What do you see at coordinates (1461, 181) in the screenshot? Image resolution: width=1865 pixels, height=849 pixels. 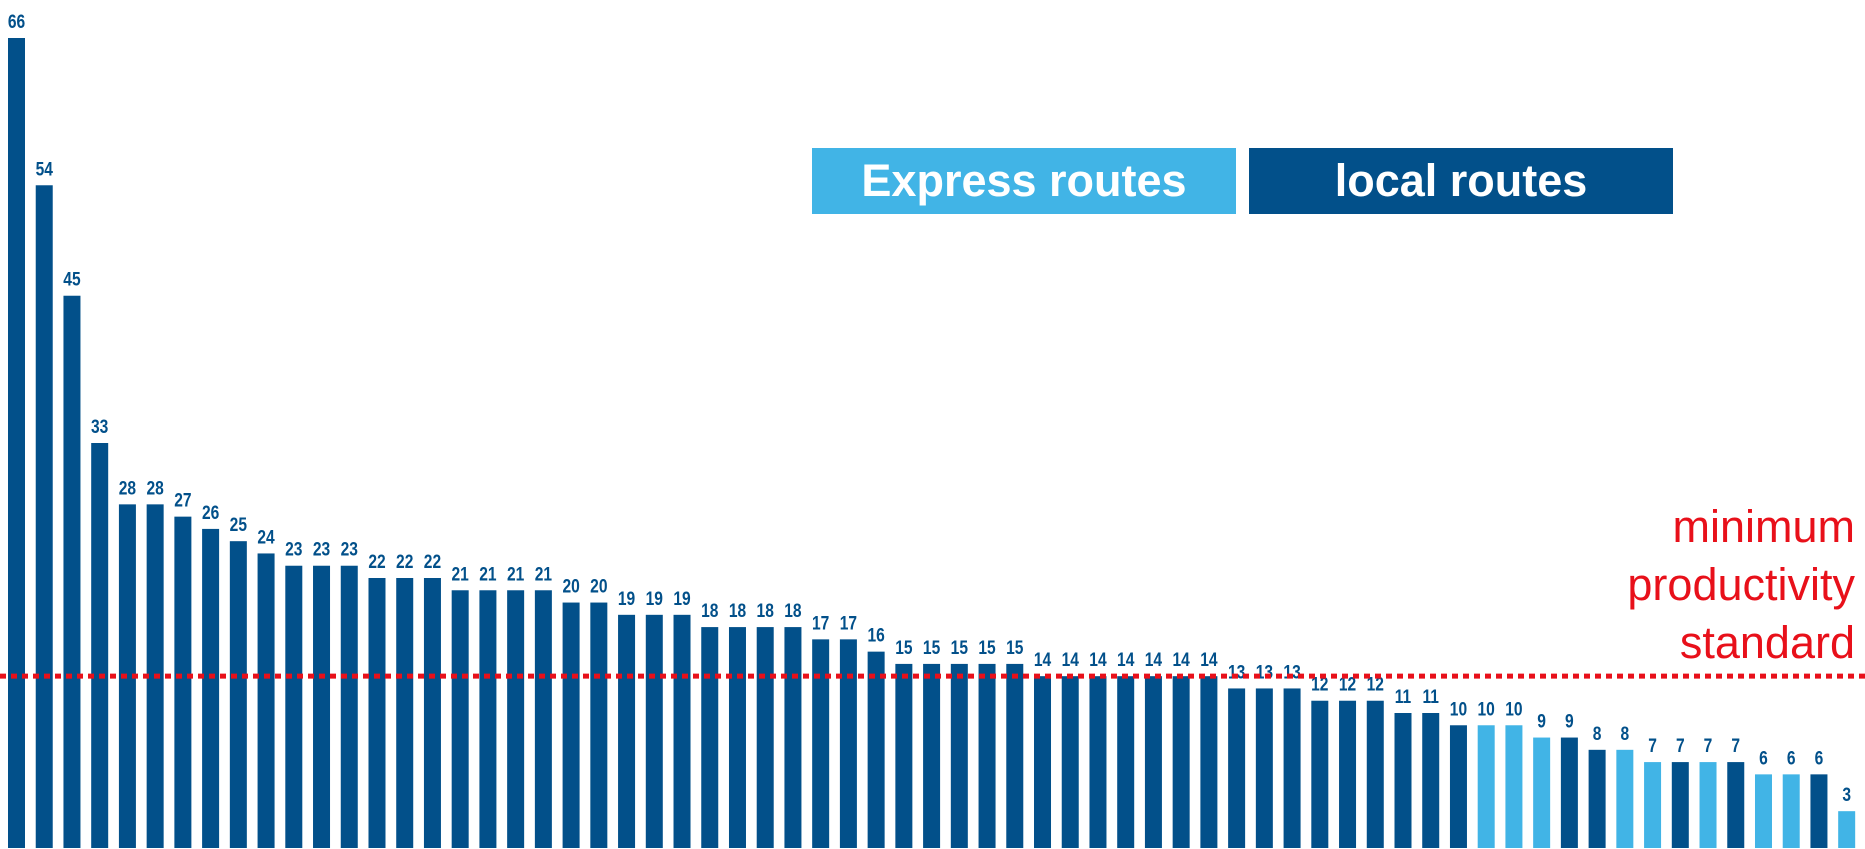 I see `legend-local: local routes` at bounding box center [1461, 181].